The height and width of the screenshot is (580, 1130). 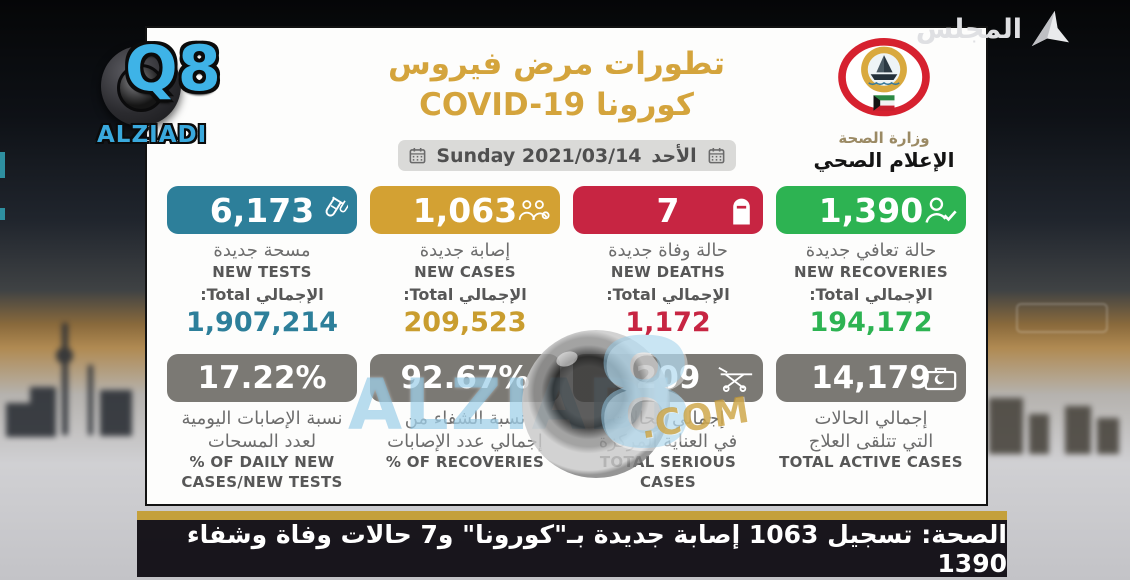 I want to click on stretcher-icon, so click(x=735, y=378).